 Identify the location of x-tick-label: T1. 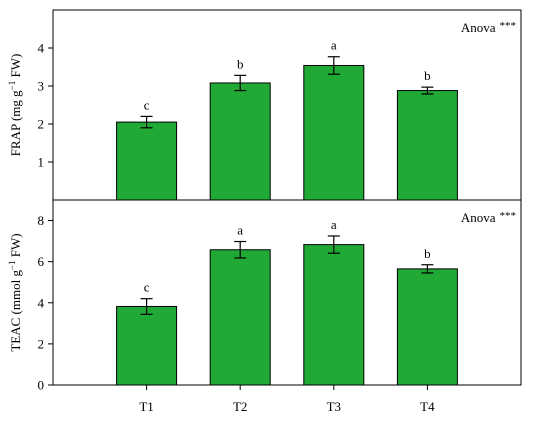
(146, 406).